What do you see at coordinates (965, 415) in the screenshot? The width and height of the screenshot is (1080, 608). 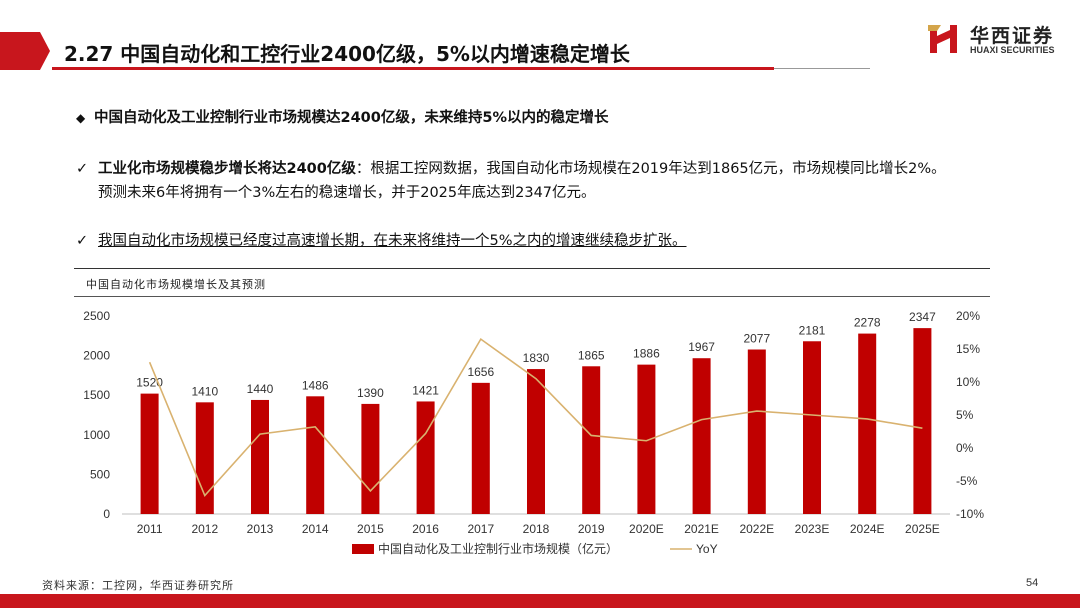 I see `right-axis-tick-label: 5%` at bounding box center [965, 415].